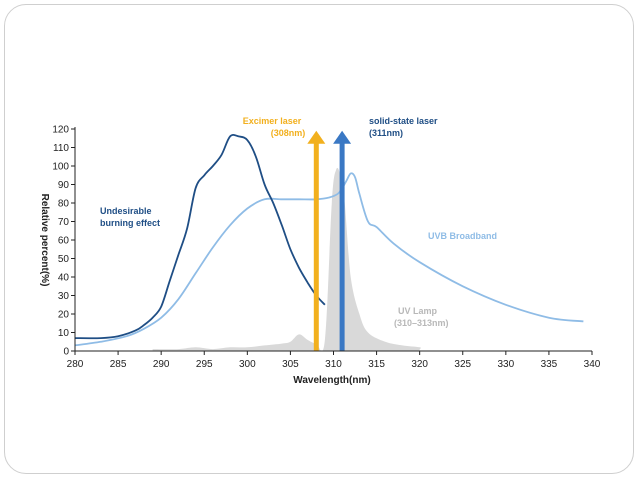  Describe the element at coordinates (462, 236) in the screenshot. I see `uvb-annotation: UVB Broadband` at that location.